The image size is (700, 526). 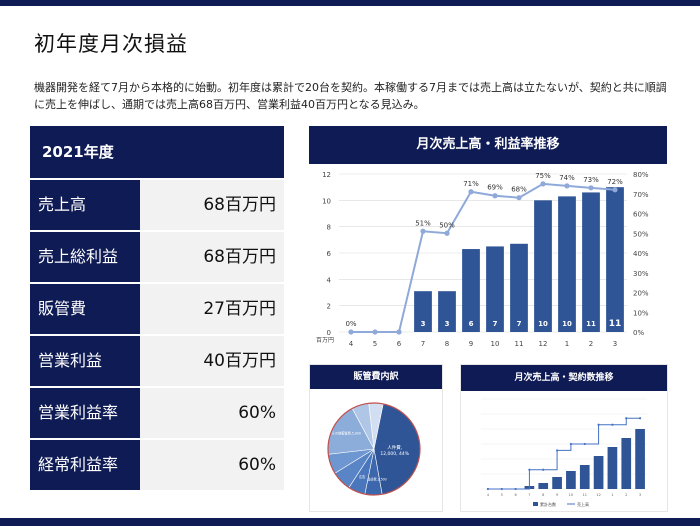 What do you see at coordinates (329, 254) in the screenshot?
I see `y-tick-label: 6` at bounding box center [329, 254].